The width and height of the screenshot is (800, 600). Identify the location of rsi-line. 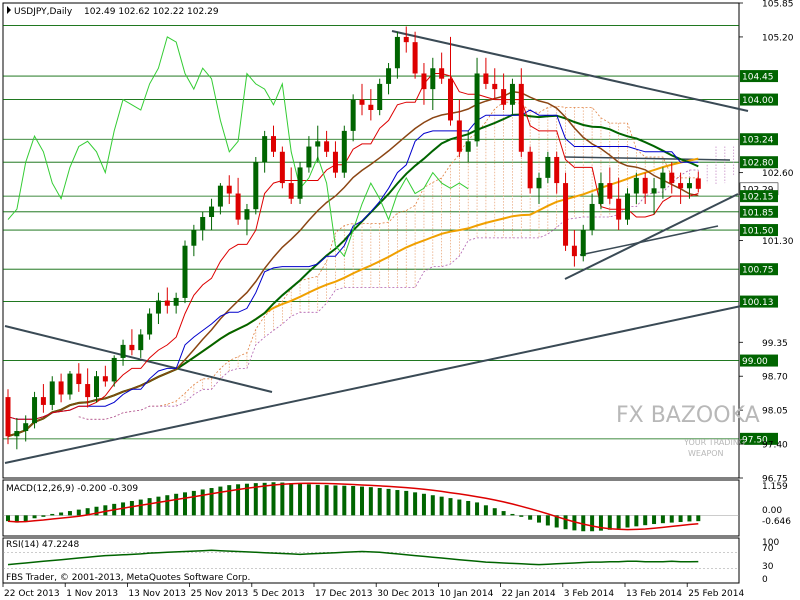
(371, 559).